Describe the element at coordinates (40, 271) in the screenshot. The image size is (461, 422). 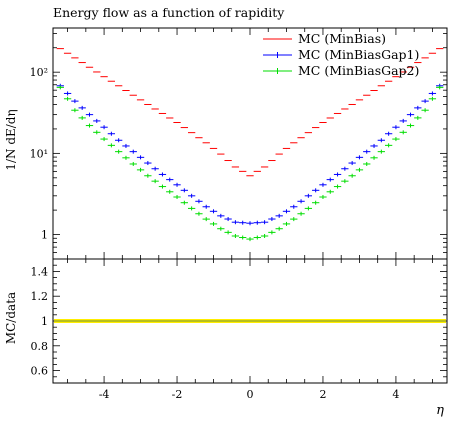
I see `ratio-y-tick-label: 1.4` at that location.